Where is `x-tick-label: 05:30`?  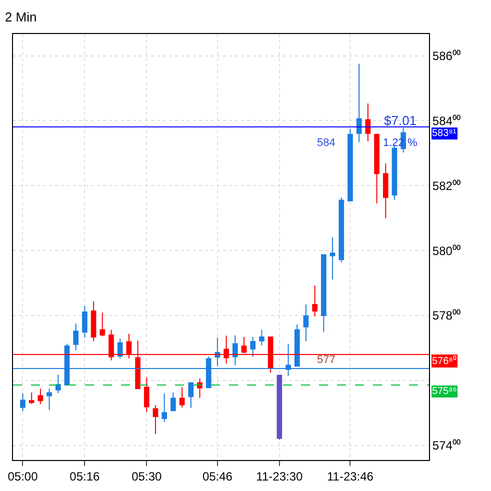
x-tick-label: 05:30 is located at coordinates (147, 476).